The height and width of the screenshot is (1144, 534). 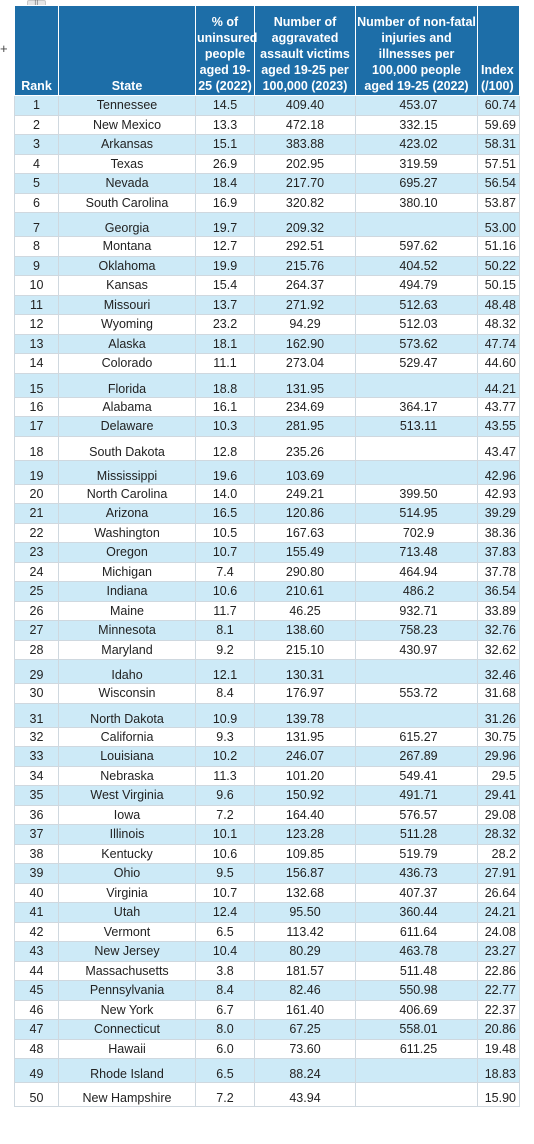 I want to click on cell-assault-victims: 167.63, so click(x=305, y=532).